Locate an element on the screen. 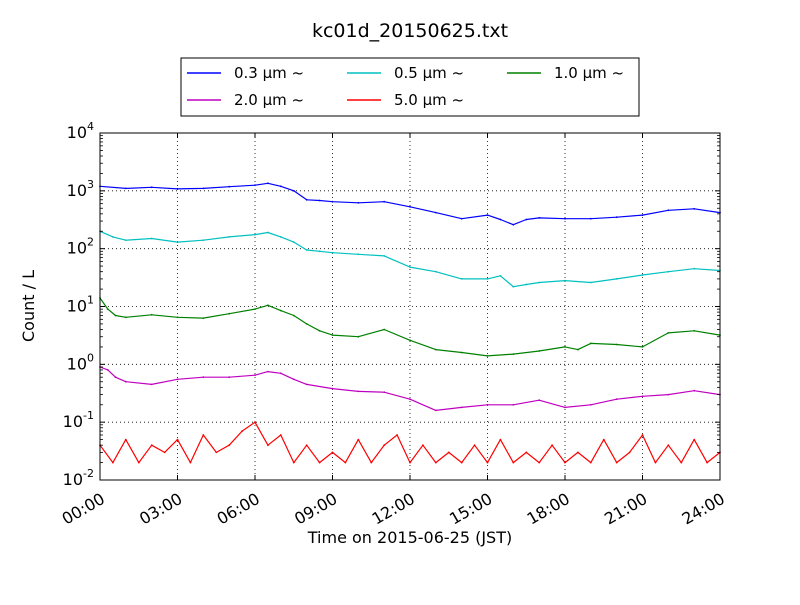  y-tick-label: 10⁴ is located at coordinates (80, 131).